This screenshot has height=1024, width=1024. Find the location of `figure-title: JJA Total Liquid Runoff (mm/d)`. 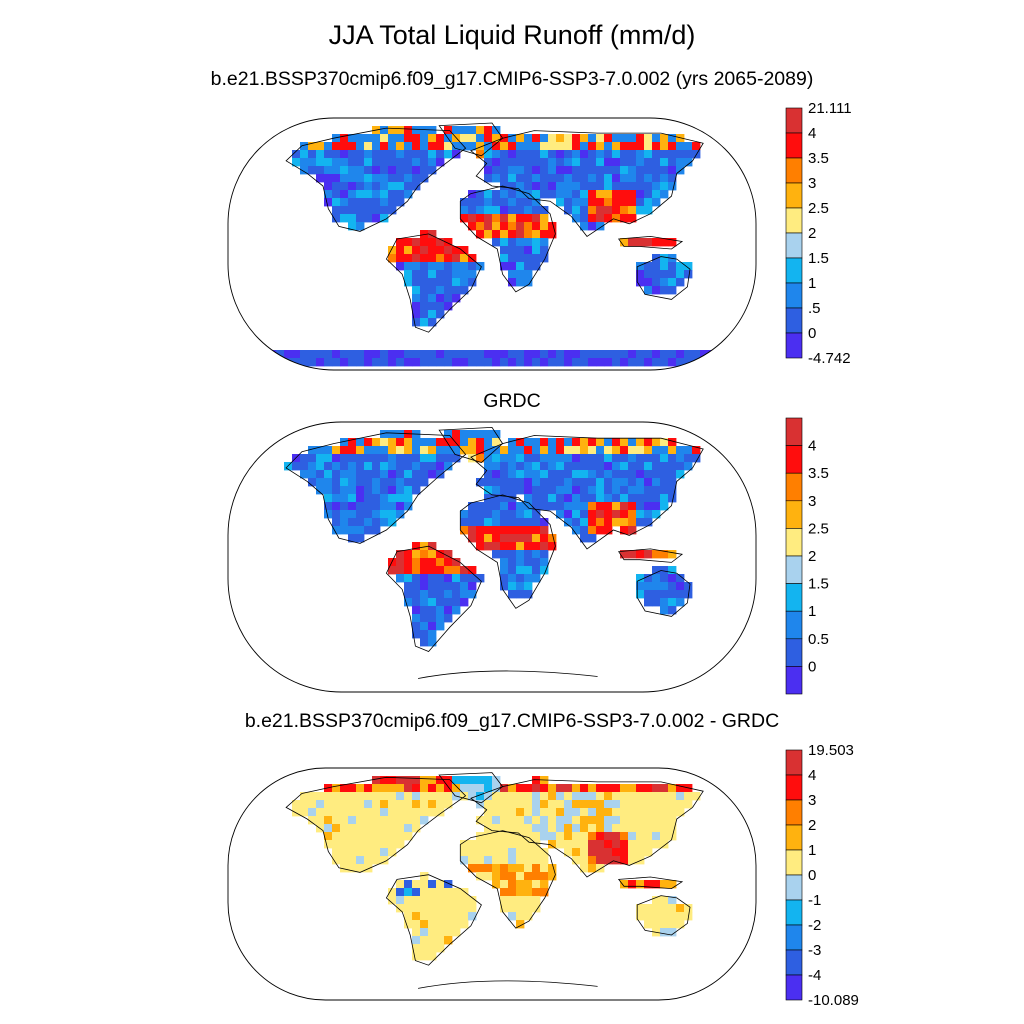

figure-title: JJA Total Liquid Runoff (mm/d) is located at coordinates (512, 35).